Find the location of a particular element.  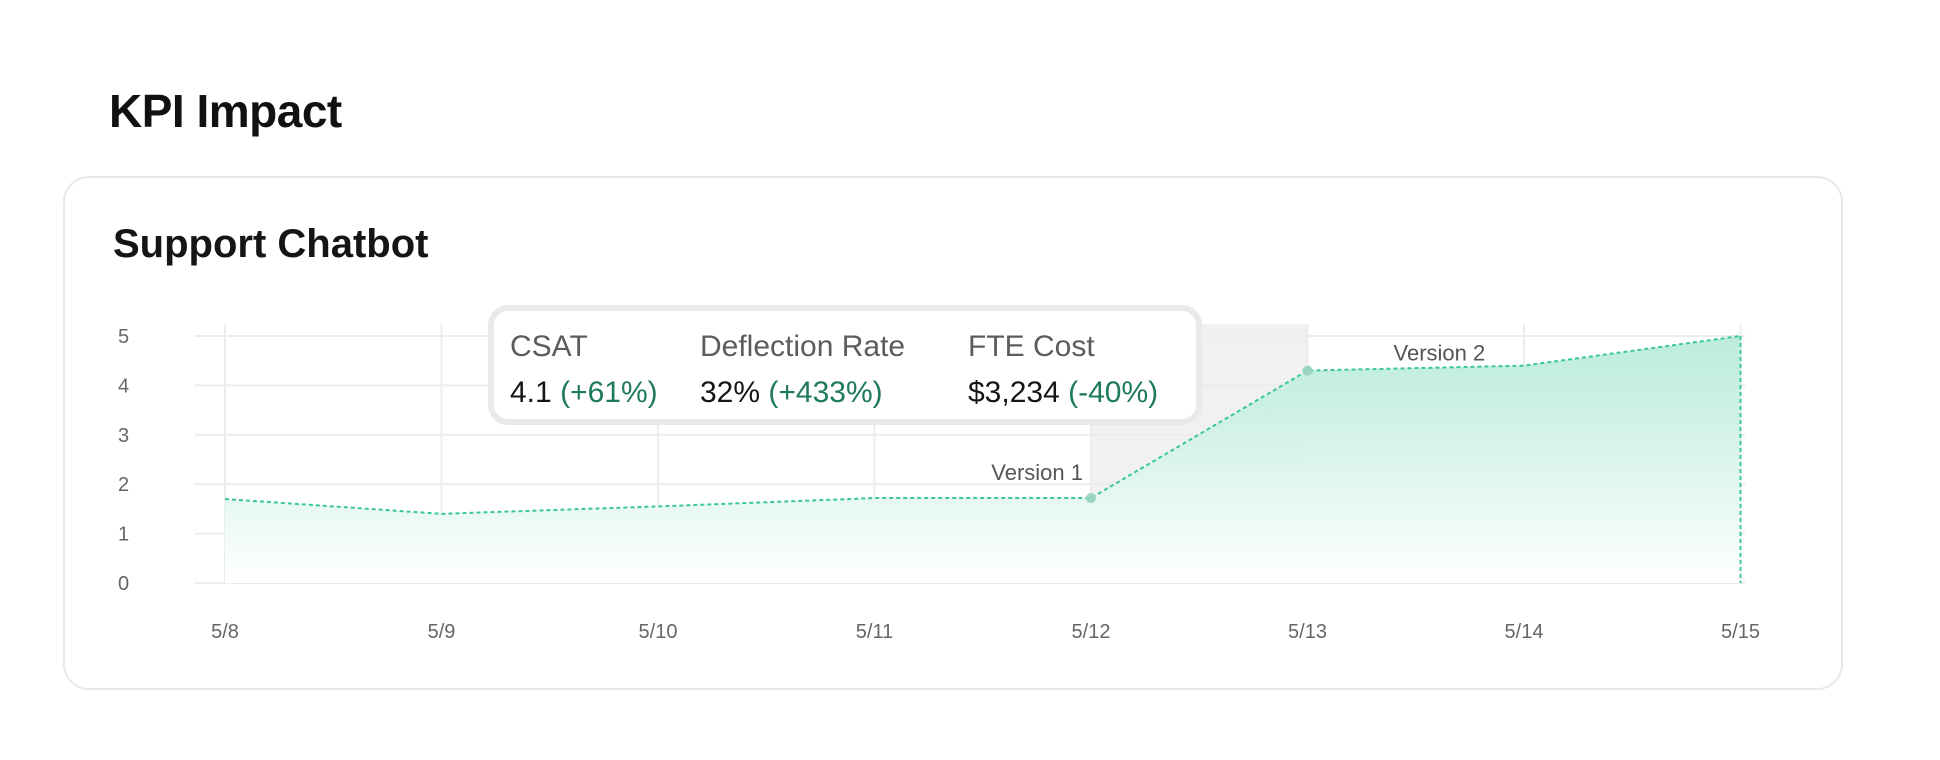

y-tick-label: 3 is located at coordinates (123, 436).